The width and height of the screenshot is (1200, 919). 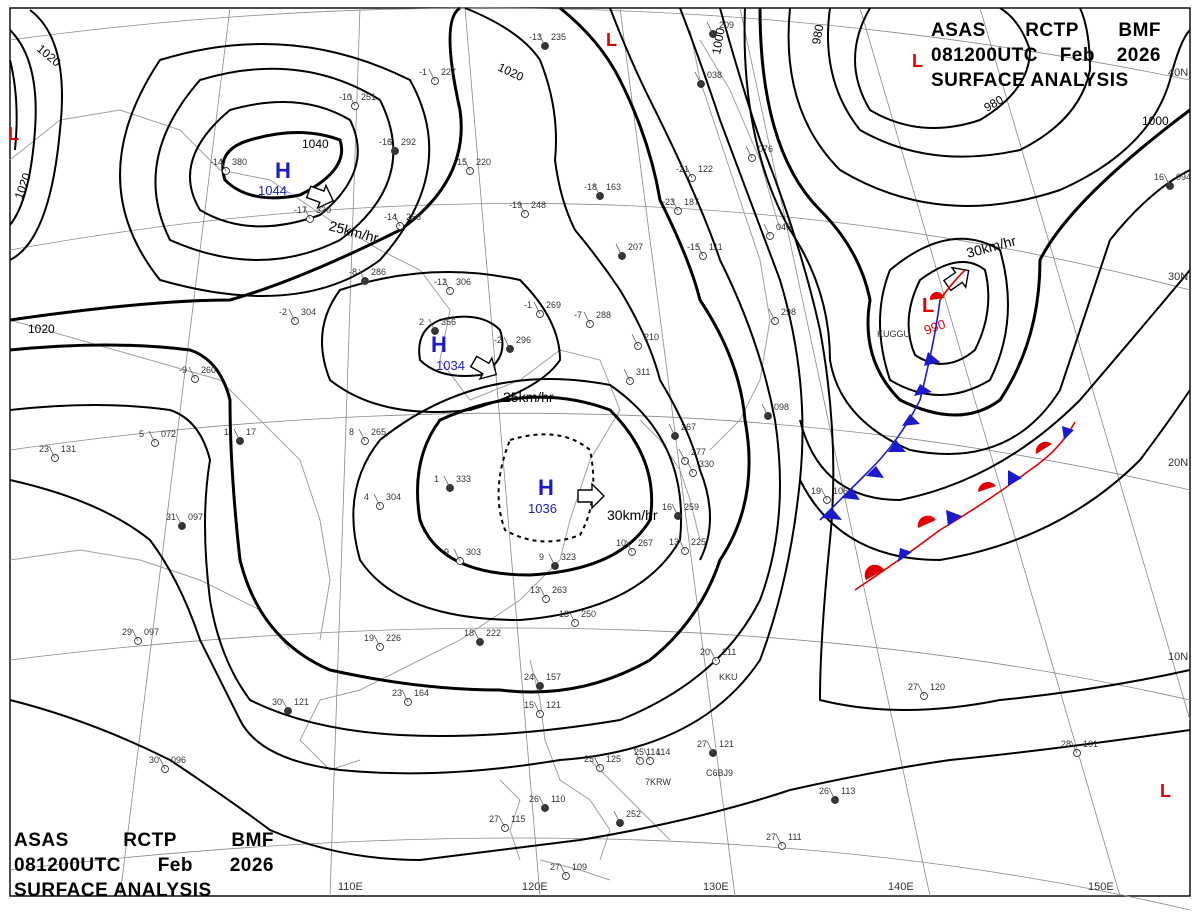 What do you see at coordinates (515, 205) in the screenshot?
I see `station-temperature: -19` at bounding box center [515, 205].